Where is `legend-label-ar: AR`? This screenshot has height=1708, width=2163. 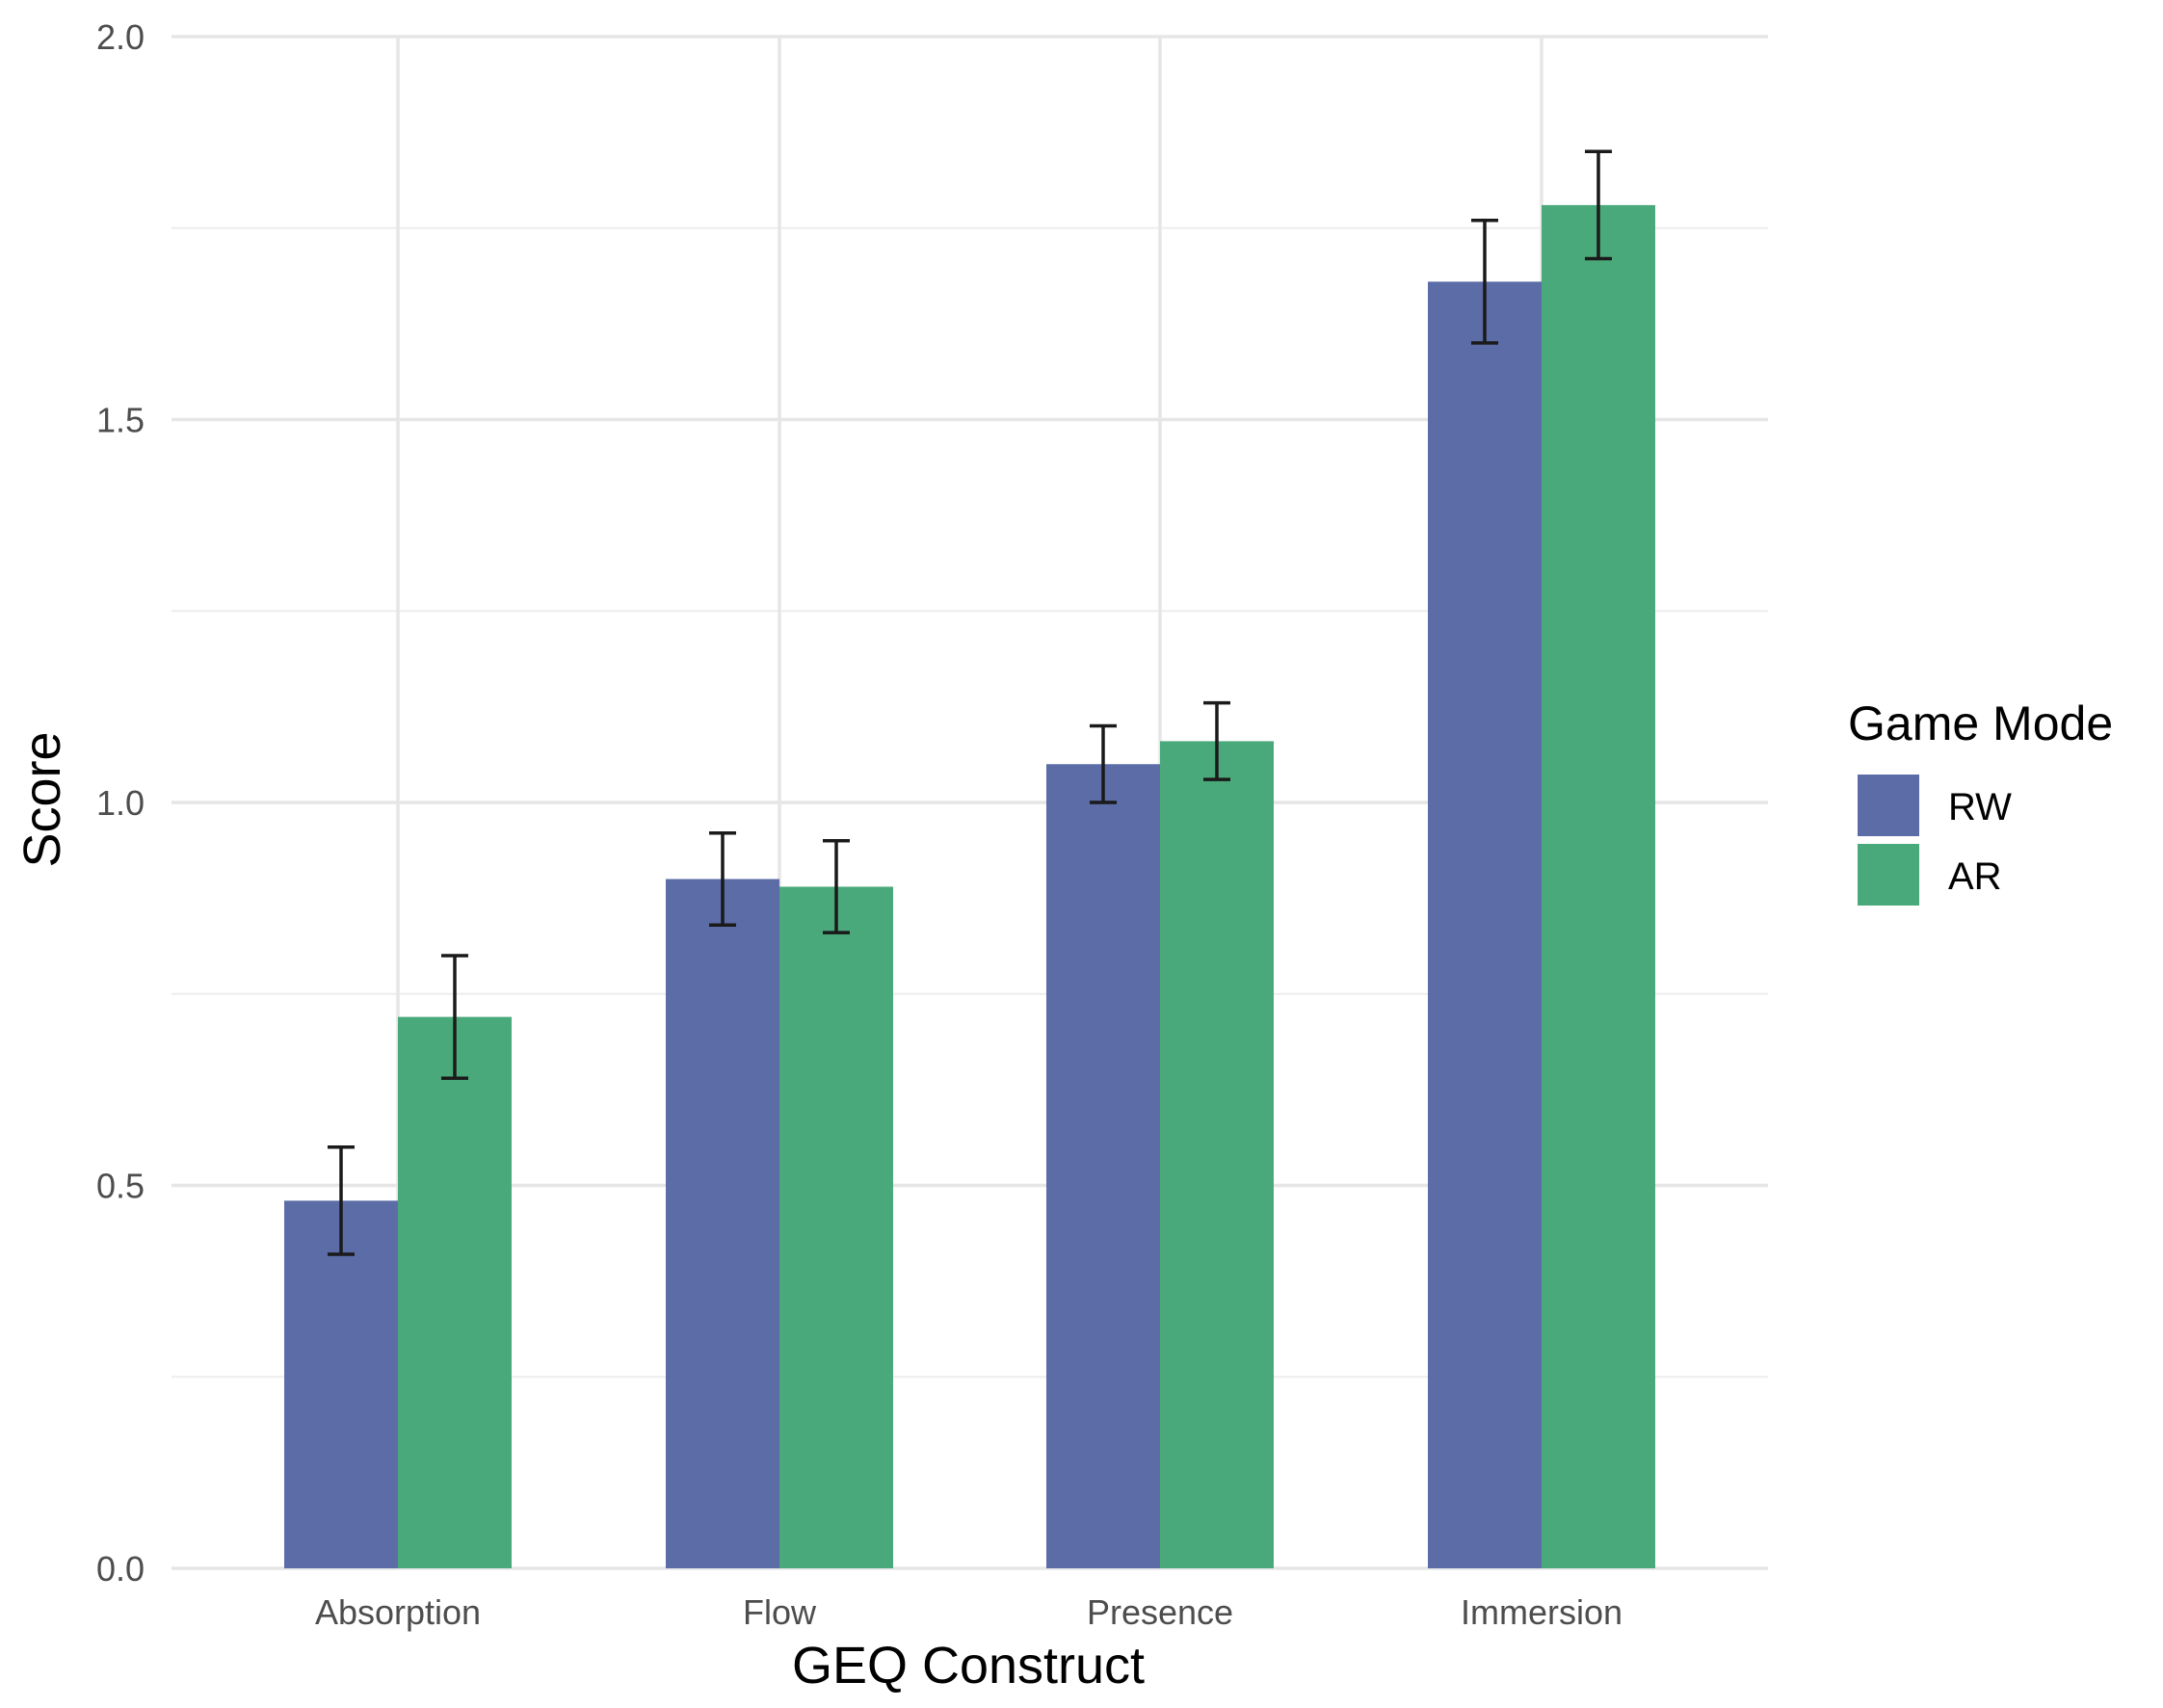 legend-label-ar: AR is located at coordinates (1975, 877).